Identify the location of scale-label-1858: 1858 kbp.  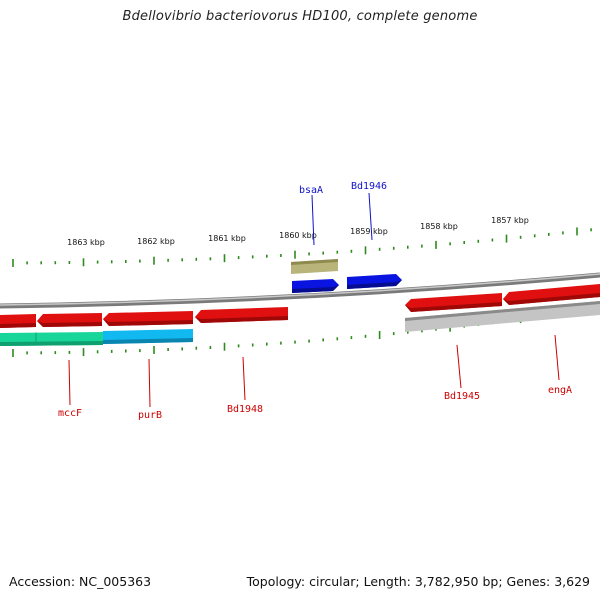
(439, 226).